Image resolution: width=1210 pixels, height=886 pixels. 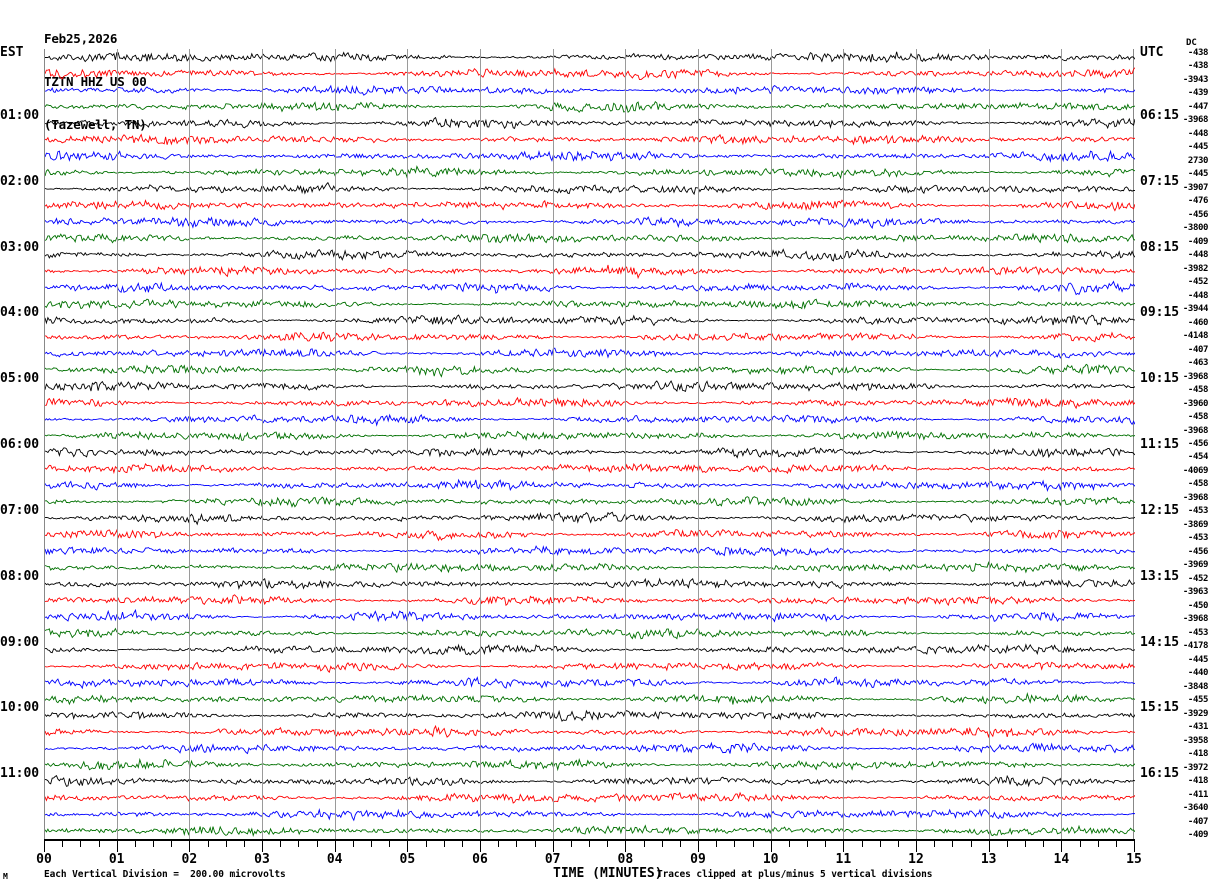 I want to click on dc-value: -476, so click(x=1197, y=201).